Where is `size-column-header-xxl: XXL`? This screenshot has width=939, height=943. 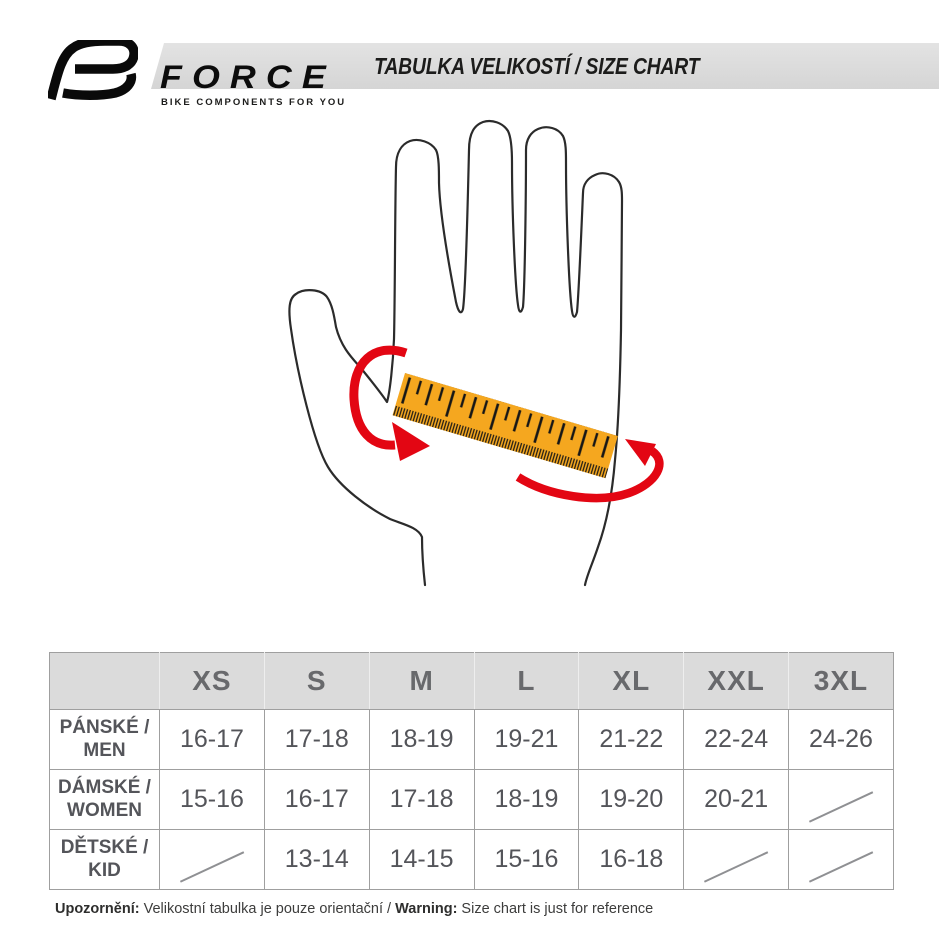 size-column-header-xxl: XXL is located at coordinates (736, 681).